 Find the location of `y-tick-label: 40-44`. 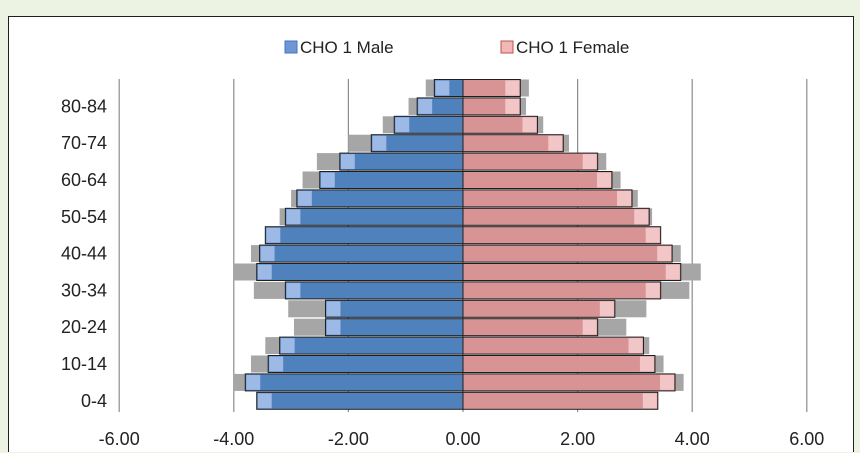

y-tick-label: 40-44 is located at coordinates (84, 254).